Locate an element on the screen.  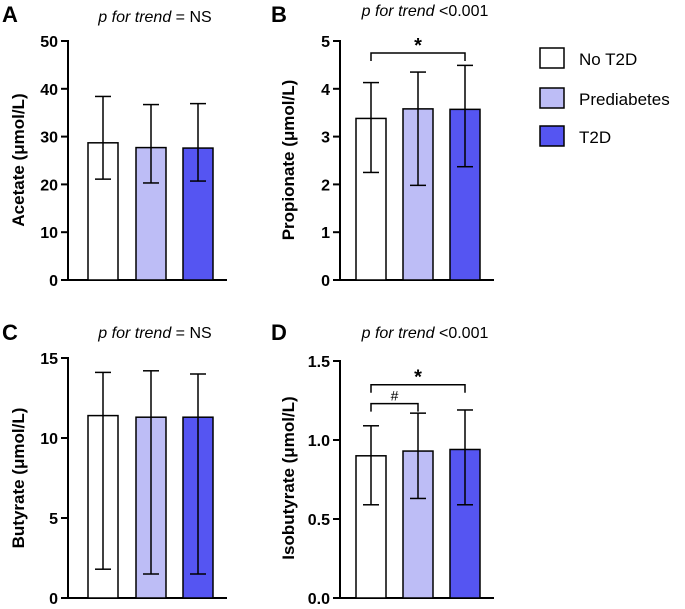
y-tick-label: 3 is located at coordinates (325, 138).